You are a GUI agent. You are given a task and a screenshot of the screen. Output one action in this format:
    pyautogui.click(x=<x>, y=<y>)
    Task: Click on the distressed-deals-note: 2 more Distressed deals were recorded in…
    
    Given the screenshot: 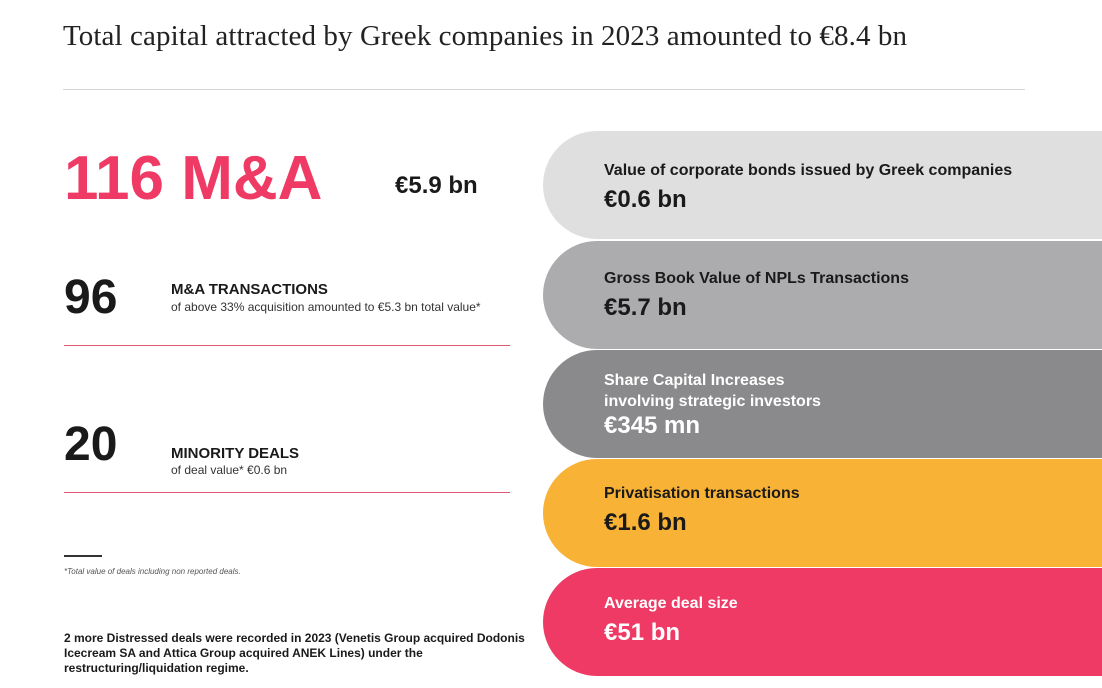 What is the action you would take?
    pyautogui.click(x=294, y=653)
    